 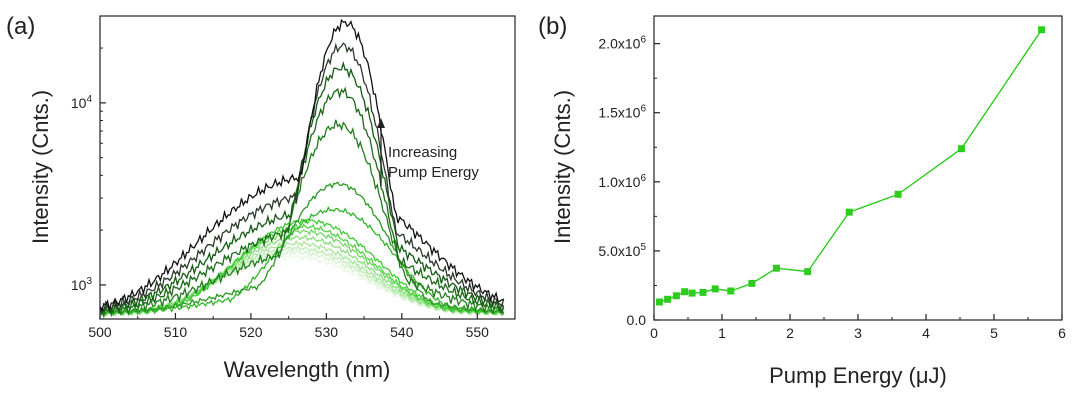 I want to click on panel-b-y-tick-label: 5.0x10⁵, so click(x=622, y=250).